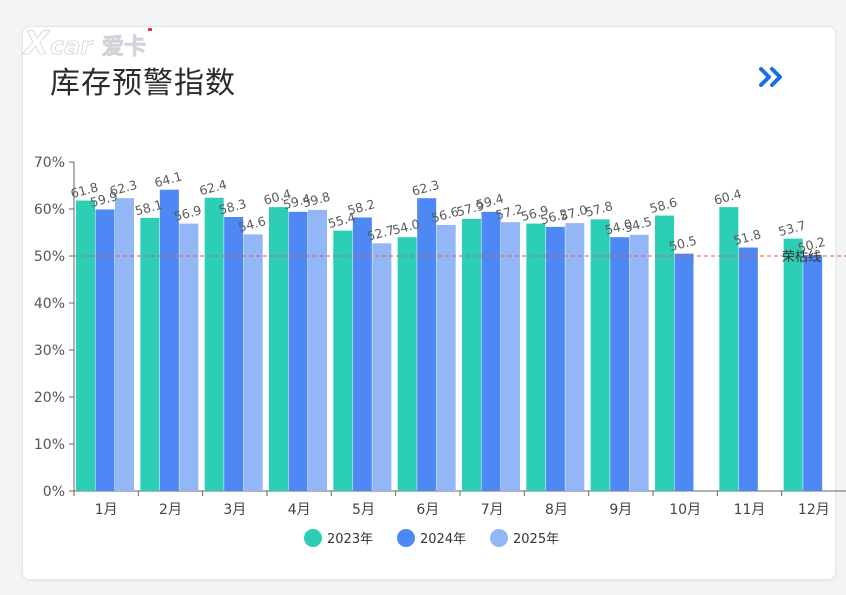  What do you see at coordinates (380, 233) in the screenshot?
I see `data-label: 52.7` at bounding box center [380, 233].